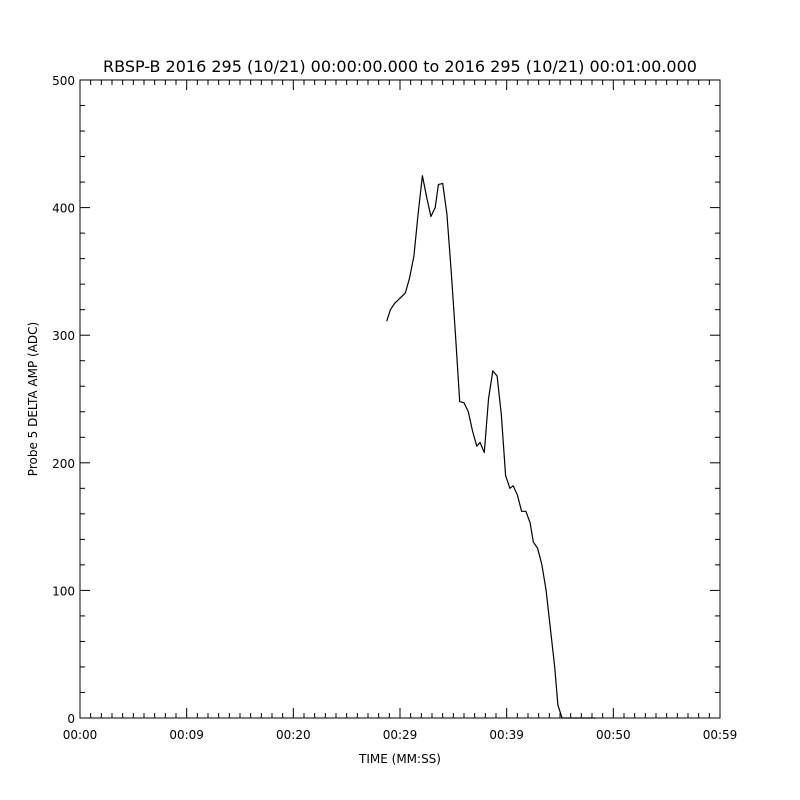  Describe the element at coordinates (613, 735) in the screenshot. I see `x-tick-label: 00:50` at that location.